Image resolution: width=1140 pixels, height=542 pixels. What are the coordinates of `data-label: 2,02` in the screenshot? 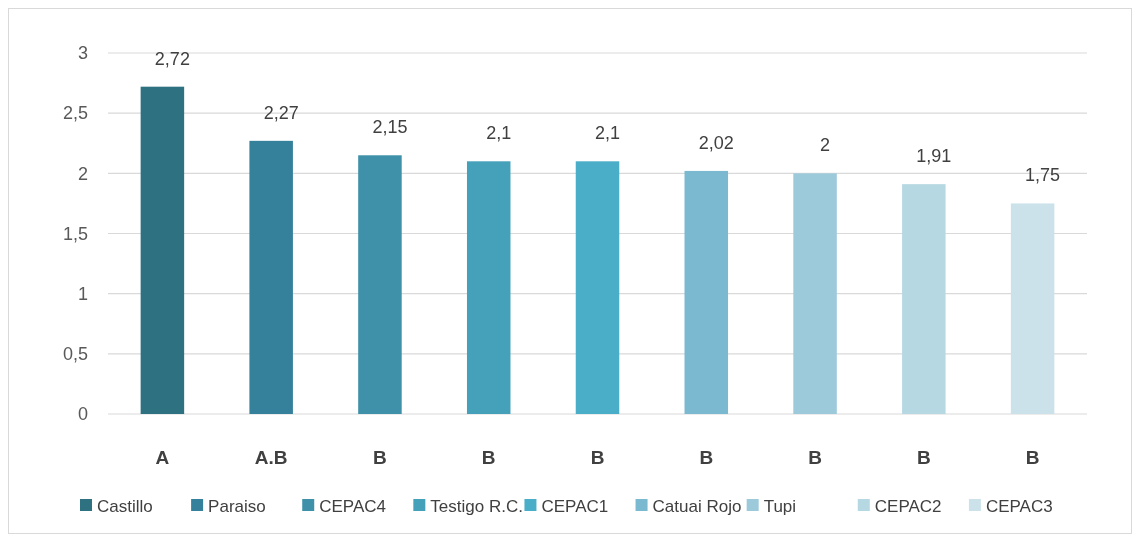 It's located at (716, 142).